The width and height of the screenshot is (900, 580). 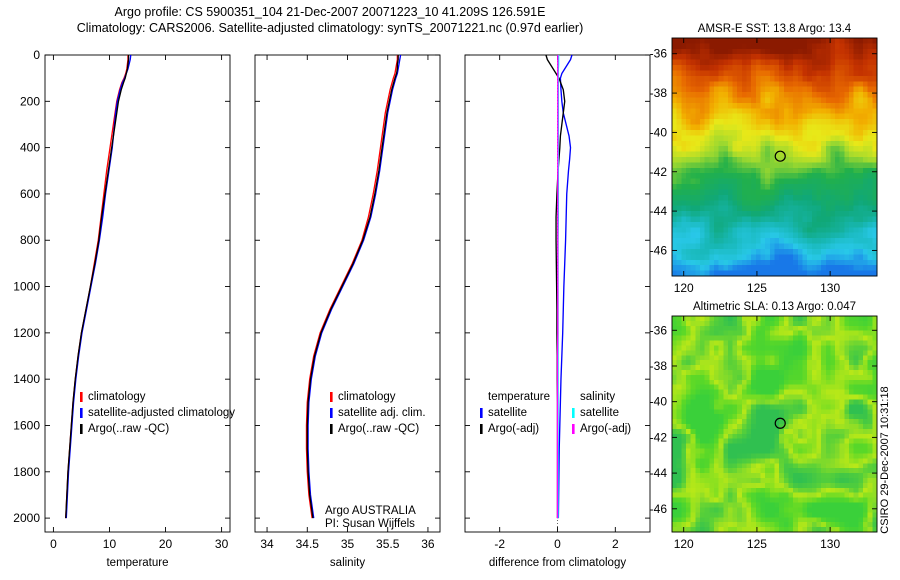 I want to click on x-tick-label: 35.5, so click(x=388, y=544).